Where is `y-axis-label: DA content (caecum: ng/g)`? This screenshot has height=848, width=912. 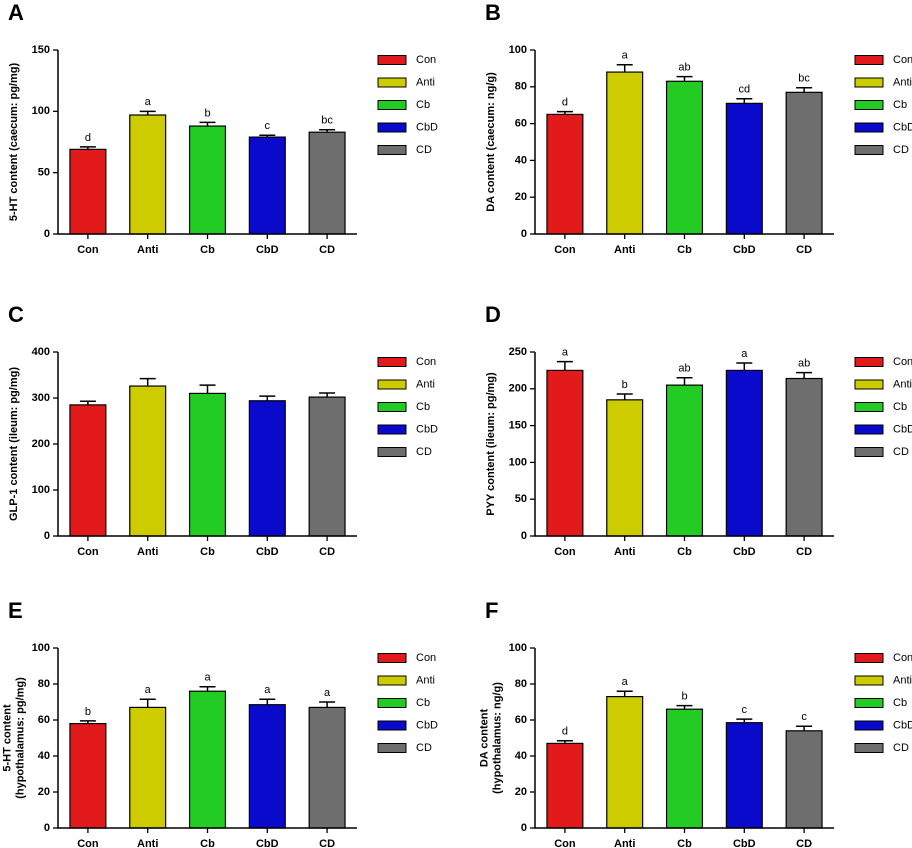 y-axis-label: DA content (caecum: ng/g) is located at coordinates (491, 142).